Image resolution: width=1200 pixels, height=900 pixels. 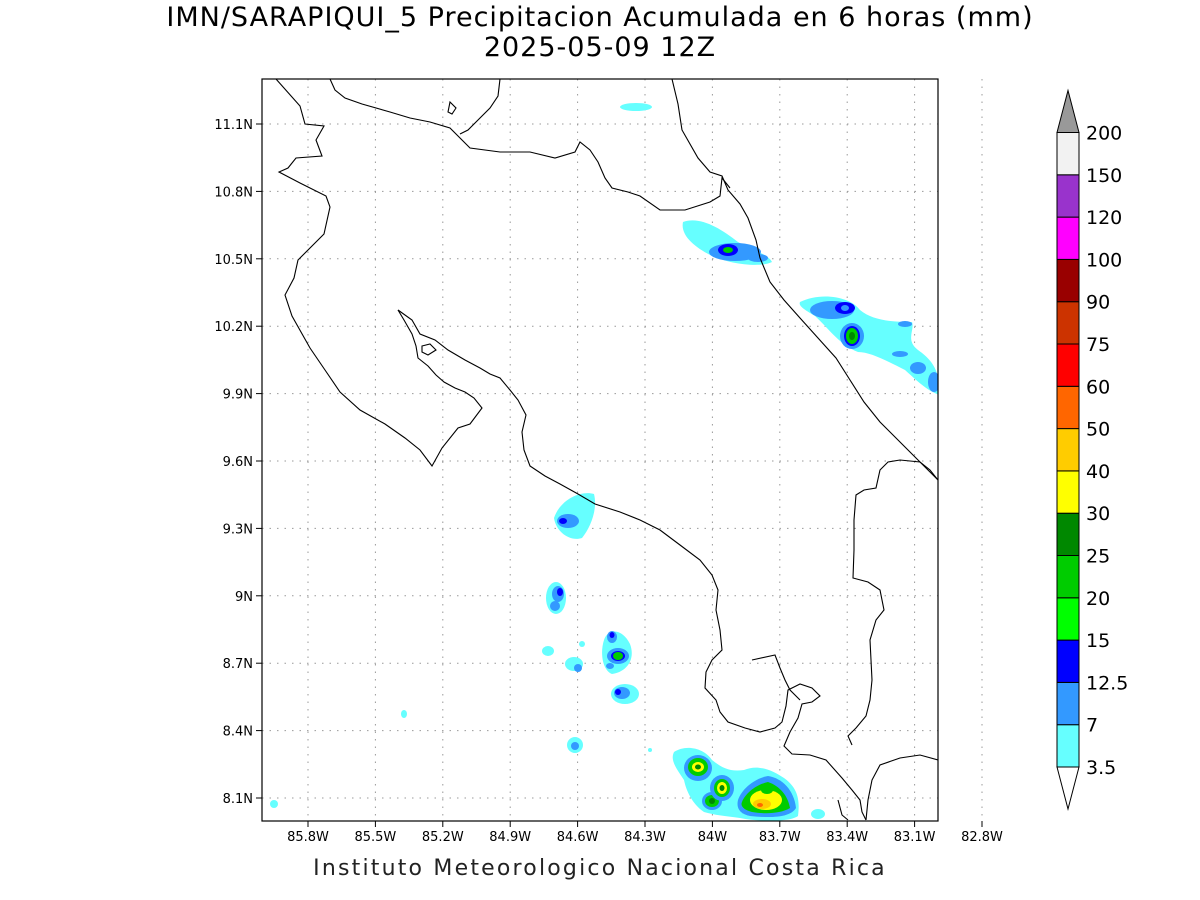 I want to click on lat-tick-label: 10.8N, so click(x=233, y=192).